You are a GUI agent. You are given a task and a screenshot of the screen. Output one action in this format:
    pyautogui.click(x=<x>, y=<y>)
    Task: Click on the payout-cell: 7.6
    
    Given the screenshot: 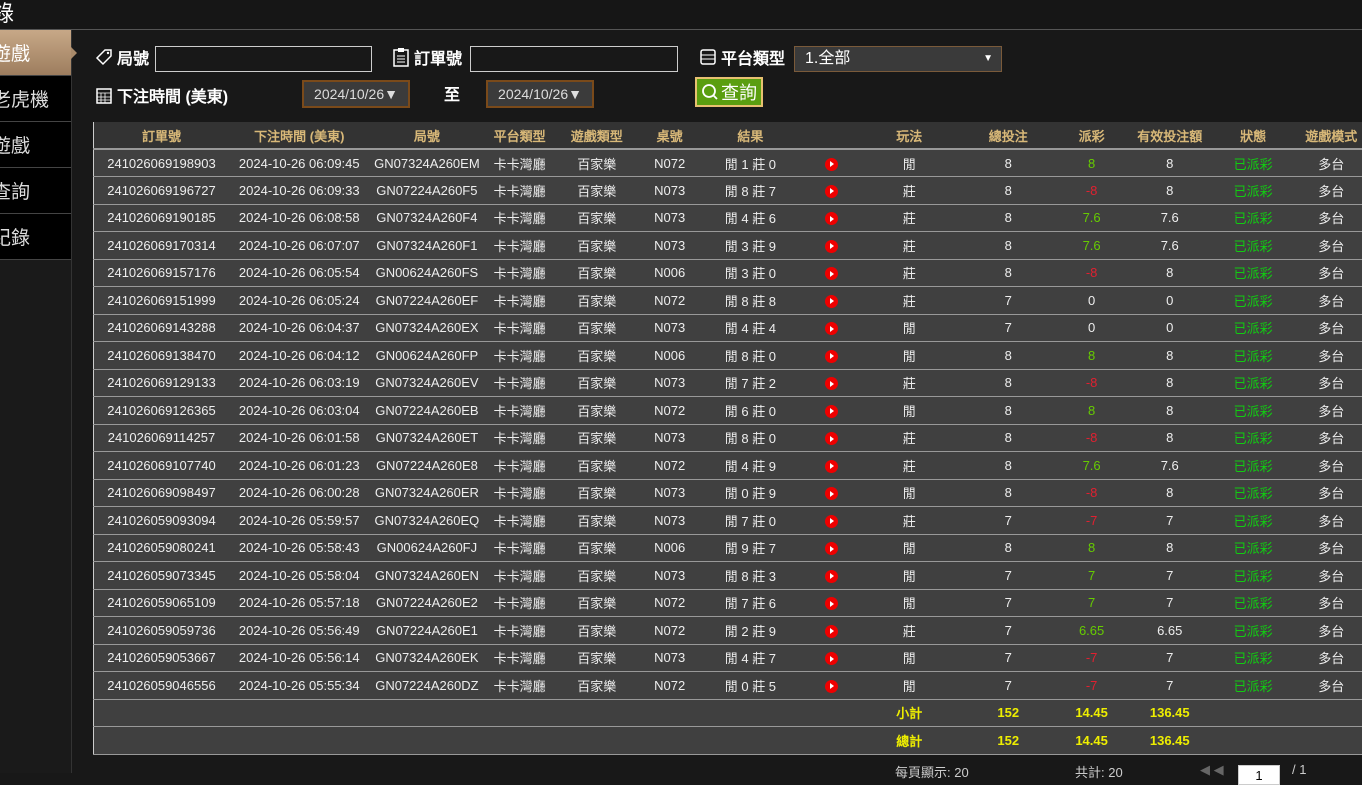 What is the action you would take?
    pyautogui.click(x=1091, y=466)
    